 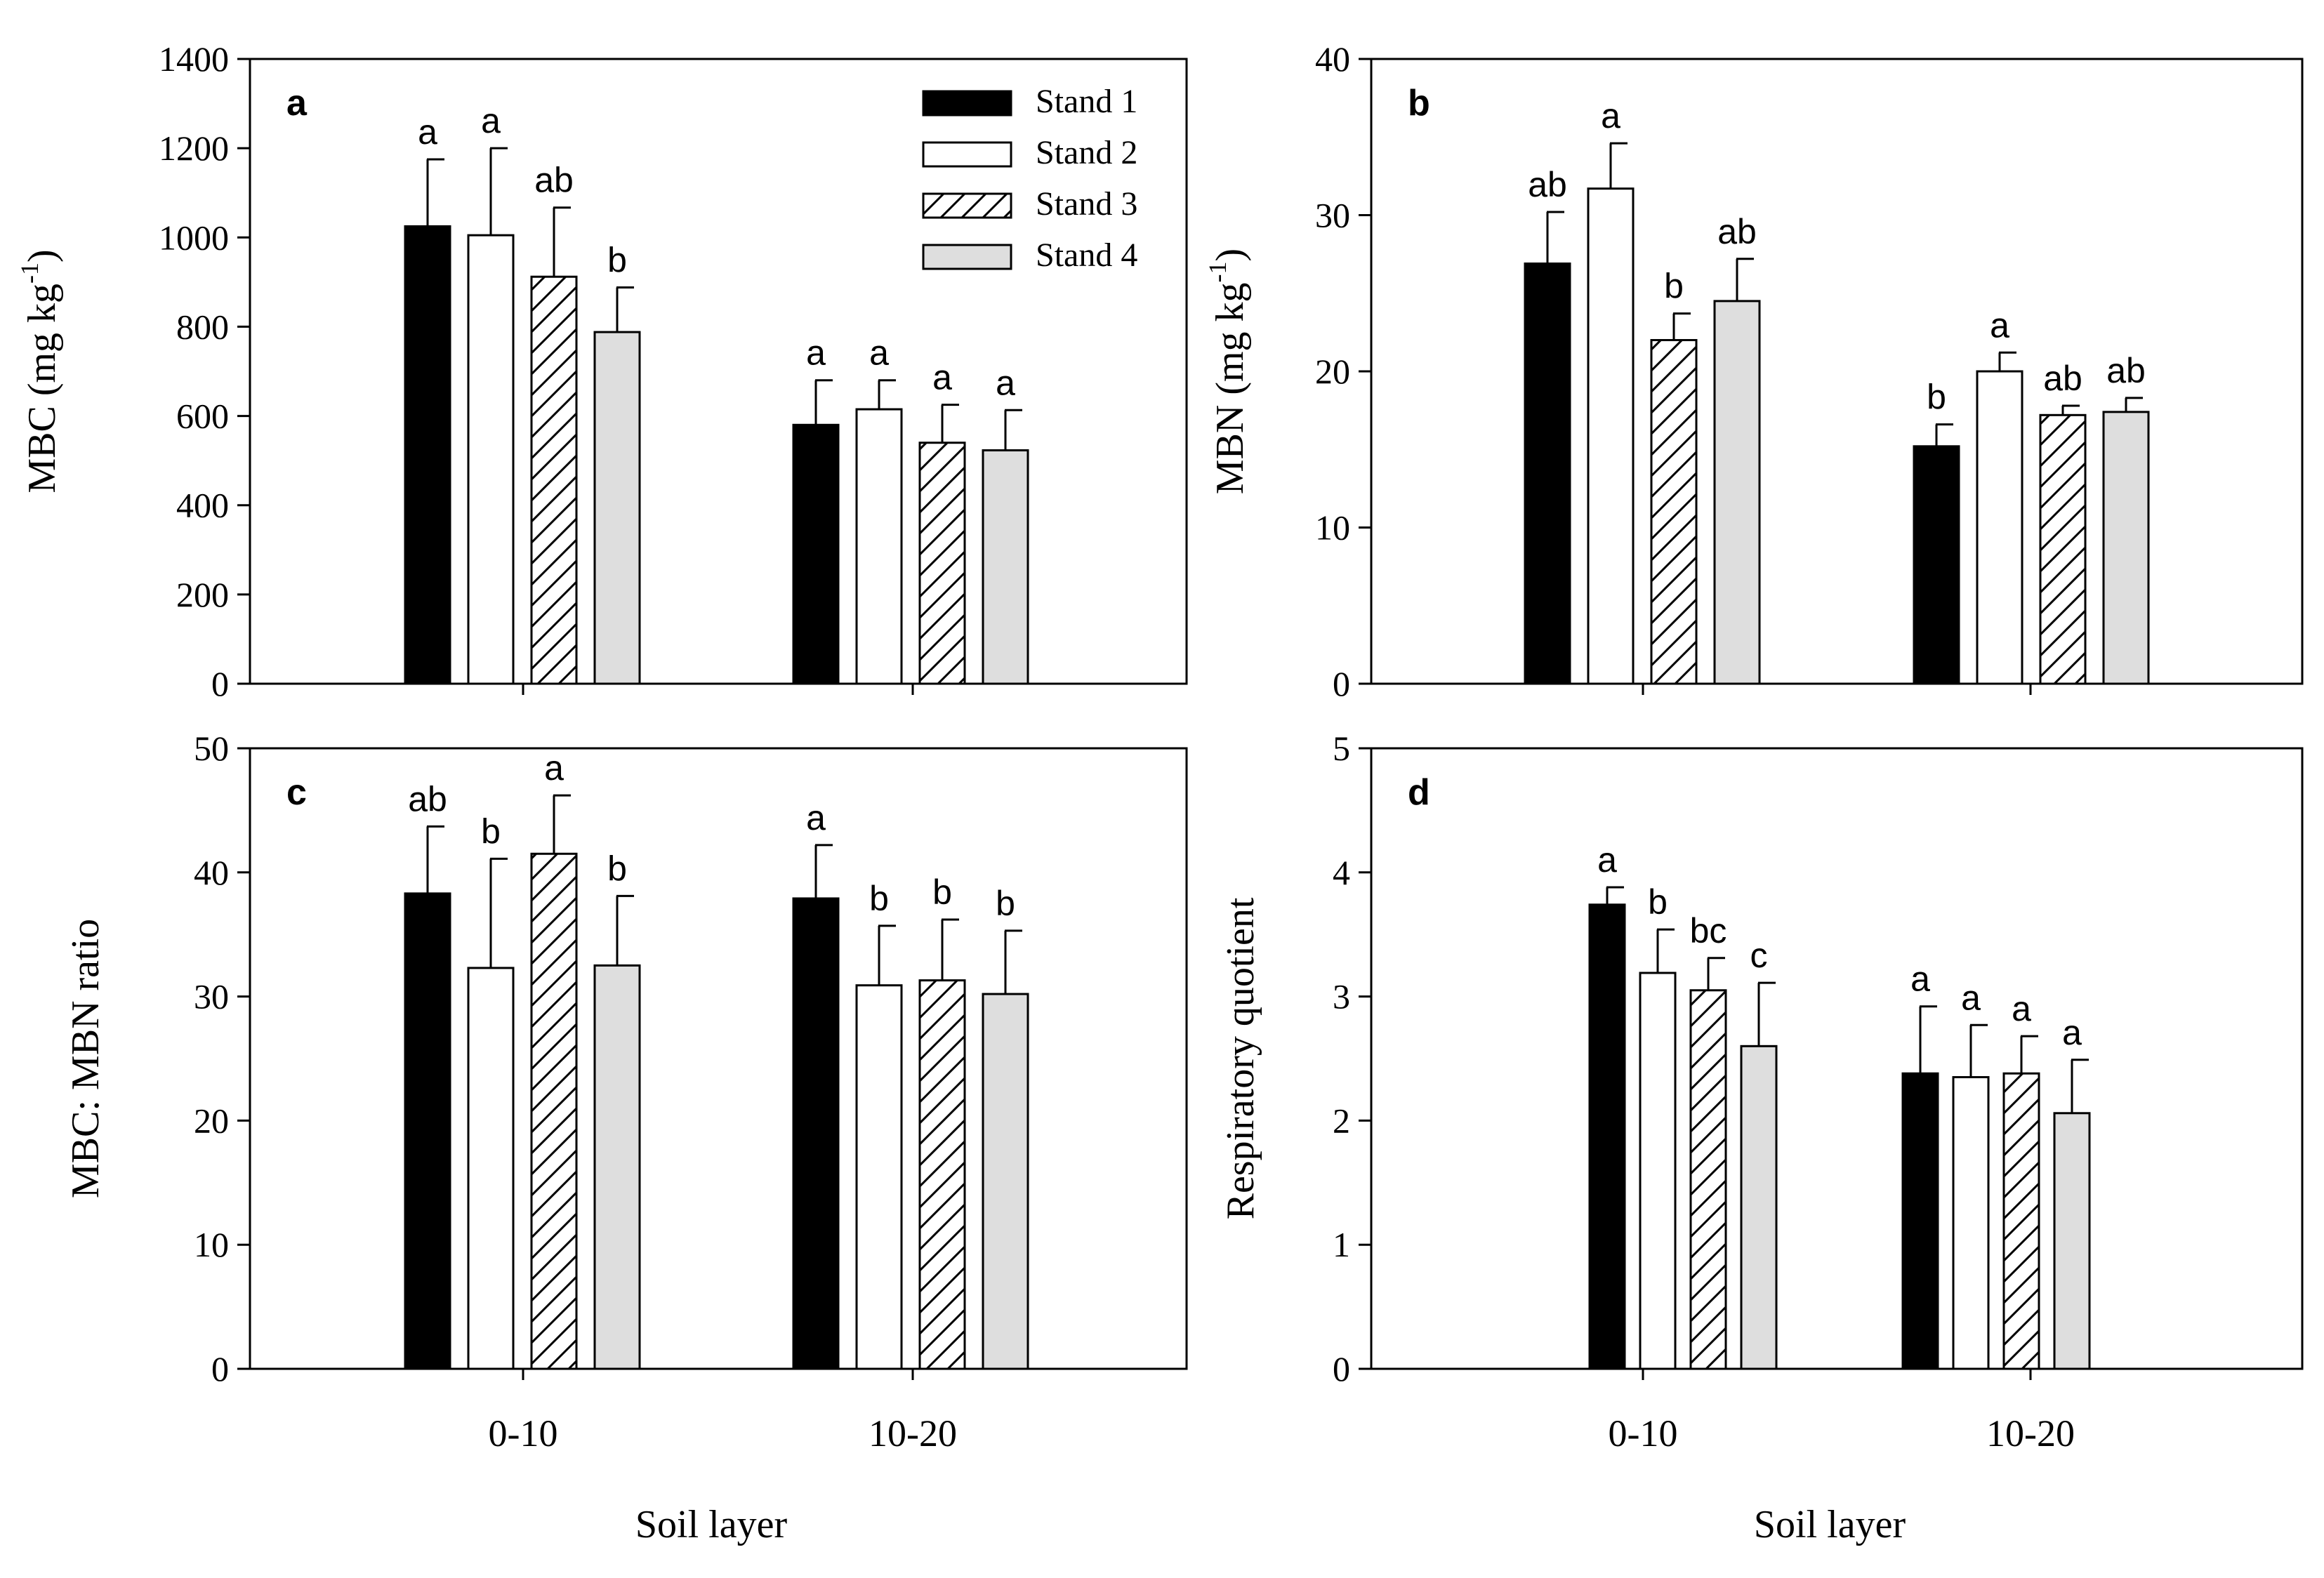 What do you see at coordinates (211, 749) in the screenshot?
I see `y-tick-label: 50` at bounding box center [211, 749].